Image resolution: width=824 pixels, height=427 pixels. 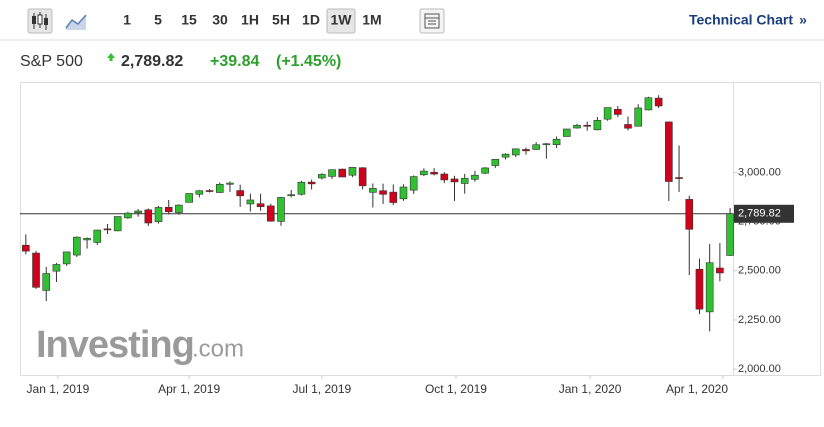 I want to click on interval-button: 30, so click(x=220, y=20).